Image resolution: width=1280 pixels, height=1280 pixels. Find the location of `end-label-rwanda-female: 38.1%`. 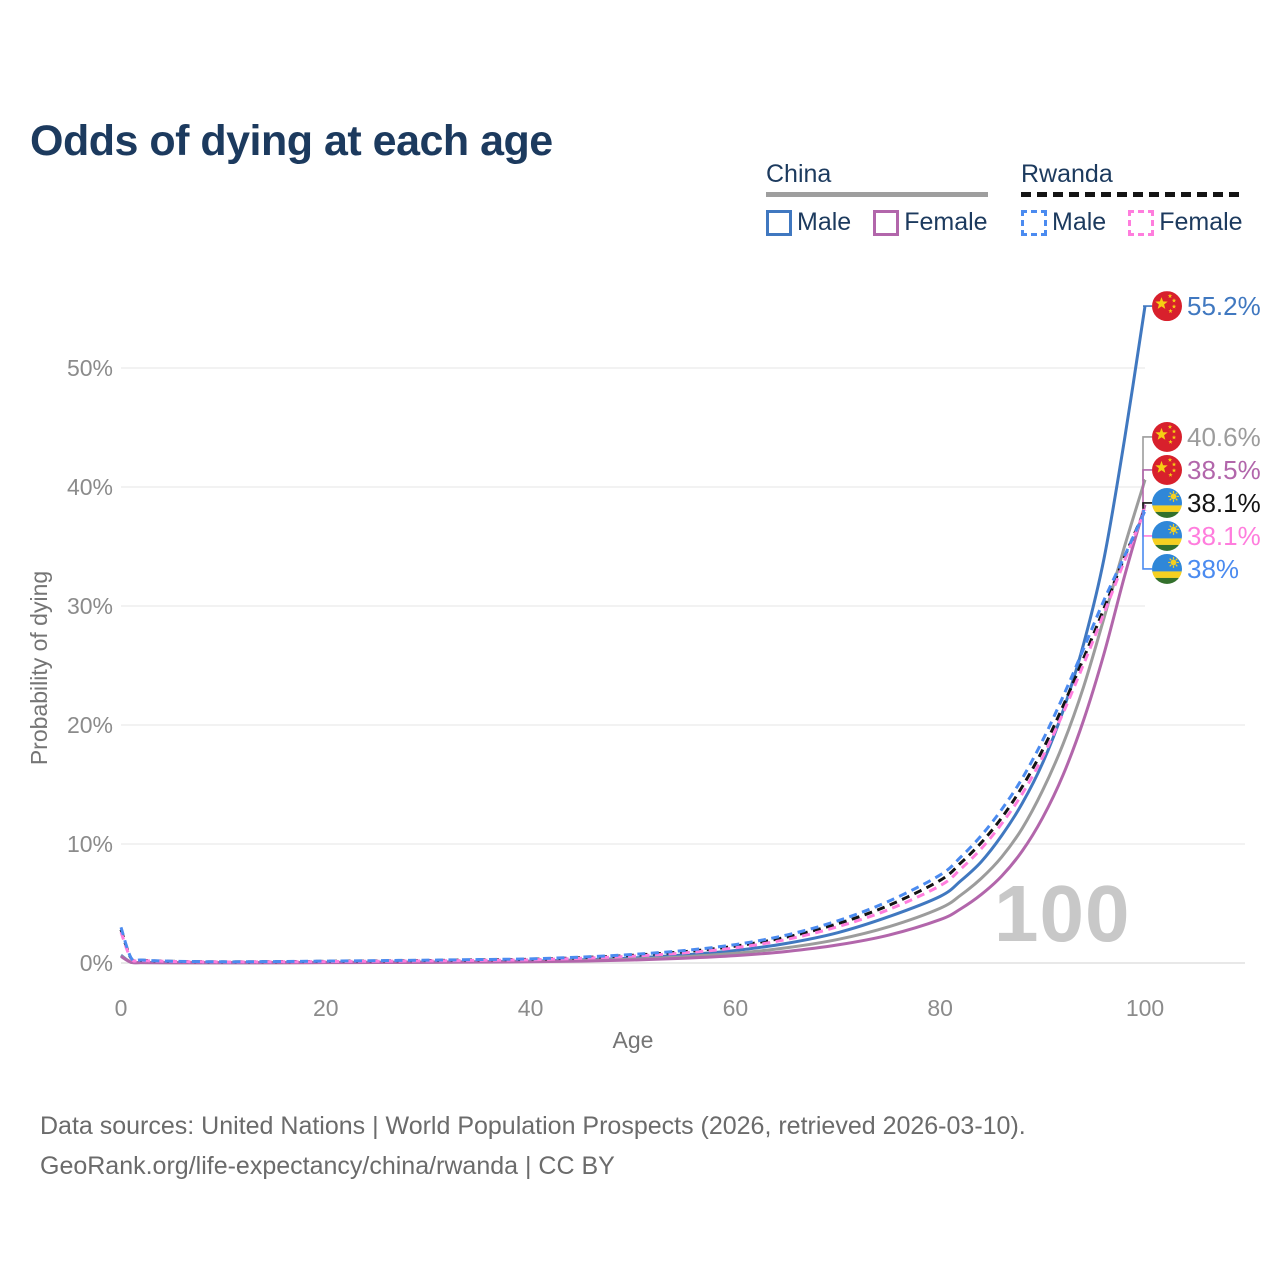

end-label-rwanda-female: 38.1% is located at coordinates (1201, 529).